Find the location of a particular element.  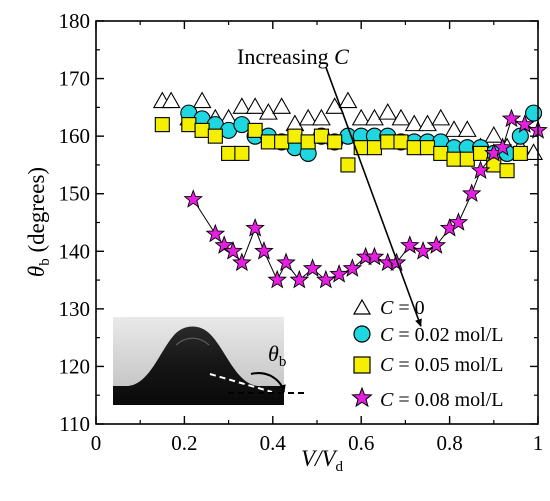

legend-entry-c005: C = 0.05 mol/L is located at coordinates (428, 365).